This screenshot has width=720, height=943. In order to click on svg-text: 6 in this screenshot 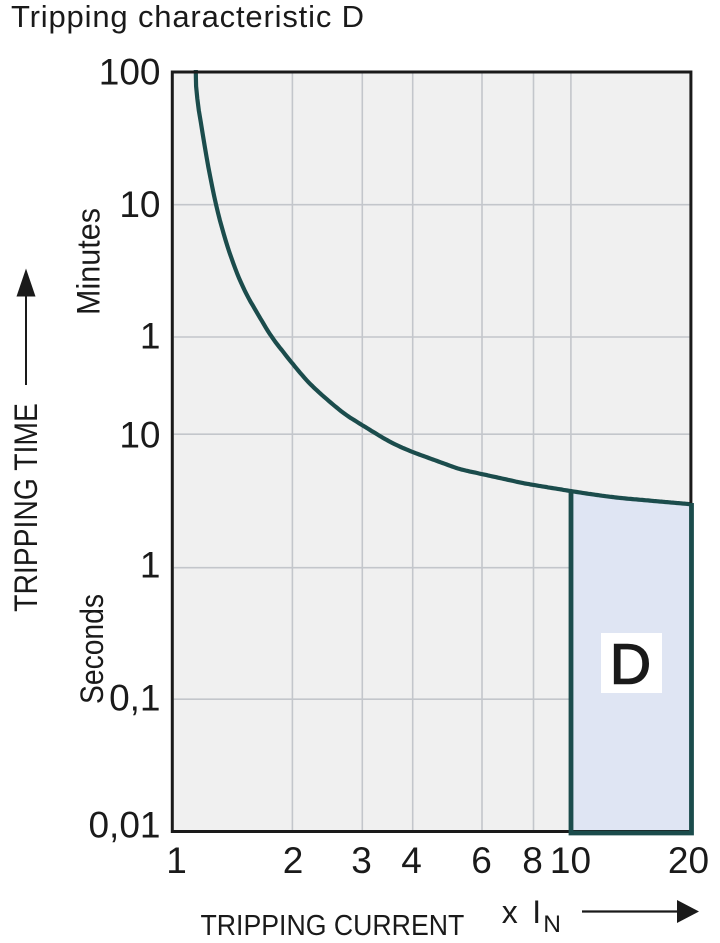, I will do `click(481, 860)`.